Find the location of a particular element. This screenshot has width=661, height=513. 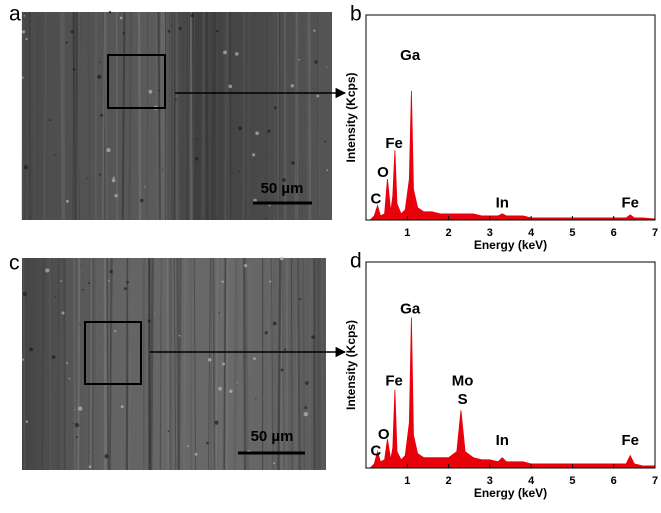

peak-label: C is located at coordinates (375, 450).